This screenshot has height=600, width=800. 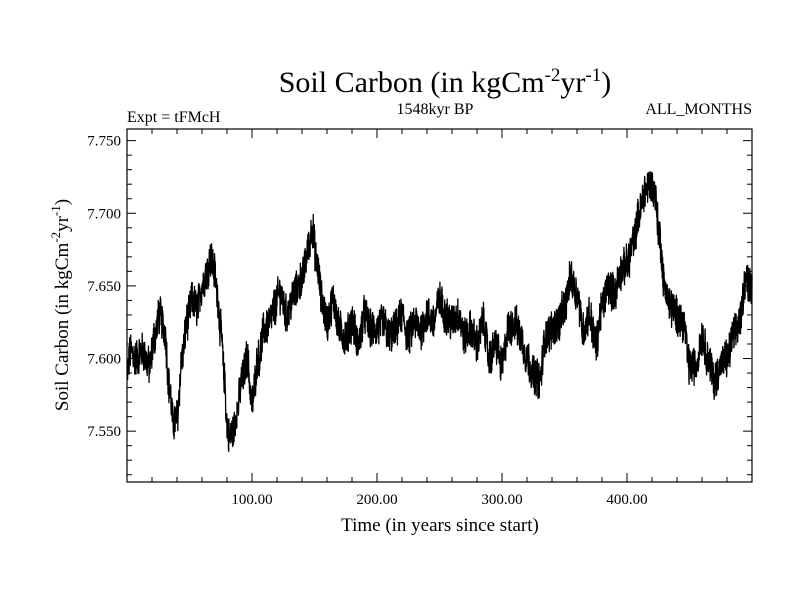 What do you see at coordinates (104, 287) in the screenshot?
I see `y-tick-label: 7.650` at bounding box center [104, 287].